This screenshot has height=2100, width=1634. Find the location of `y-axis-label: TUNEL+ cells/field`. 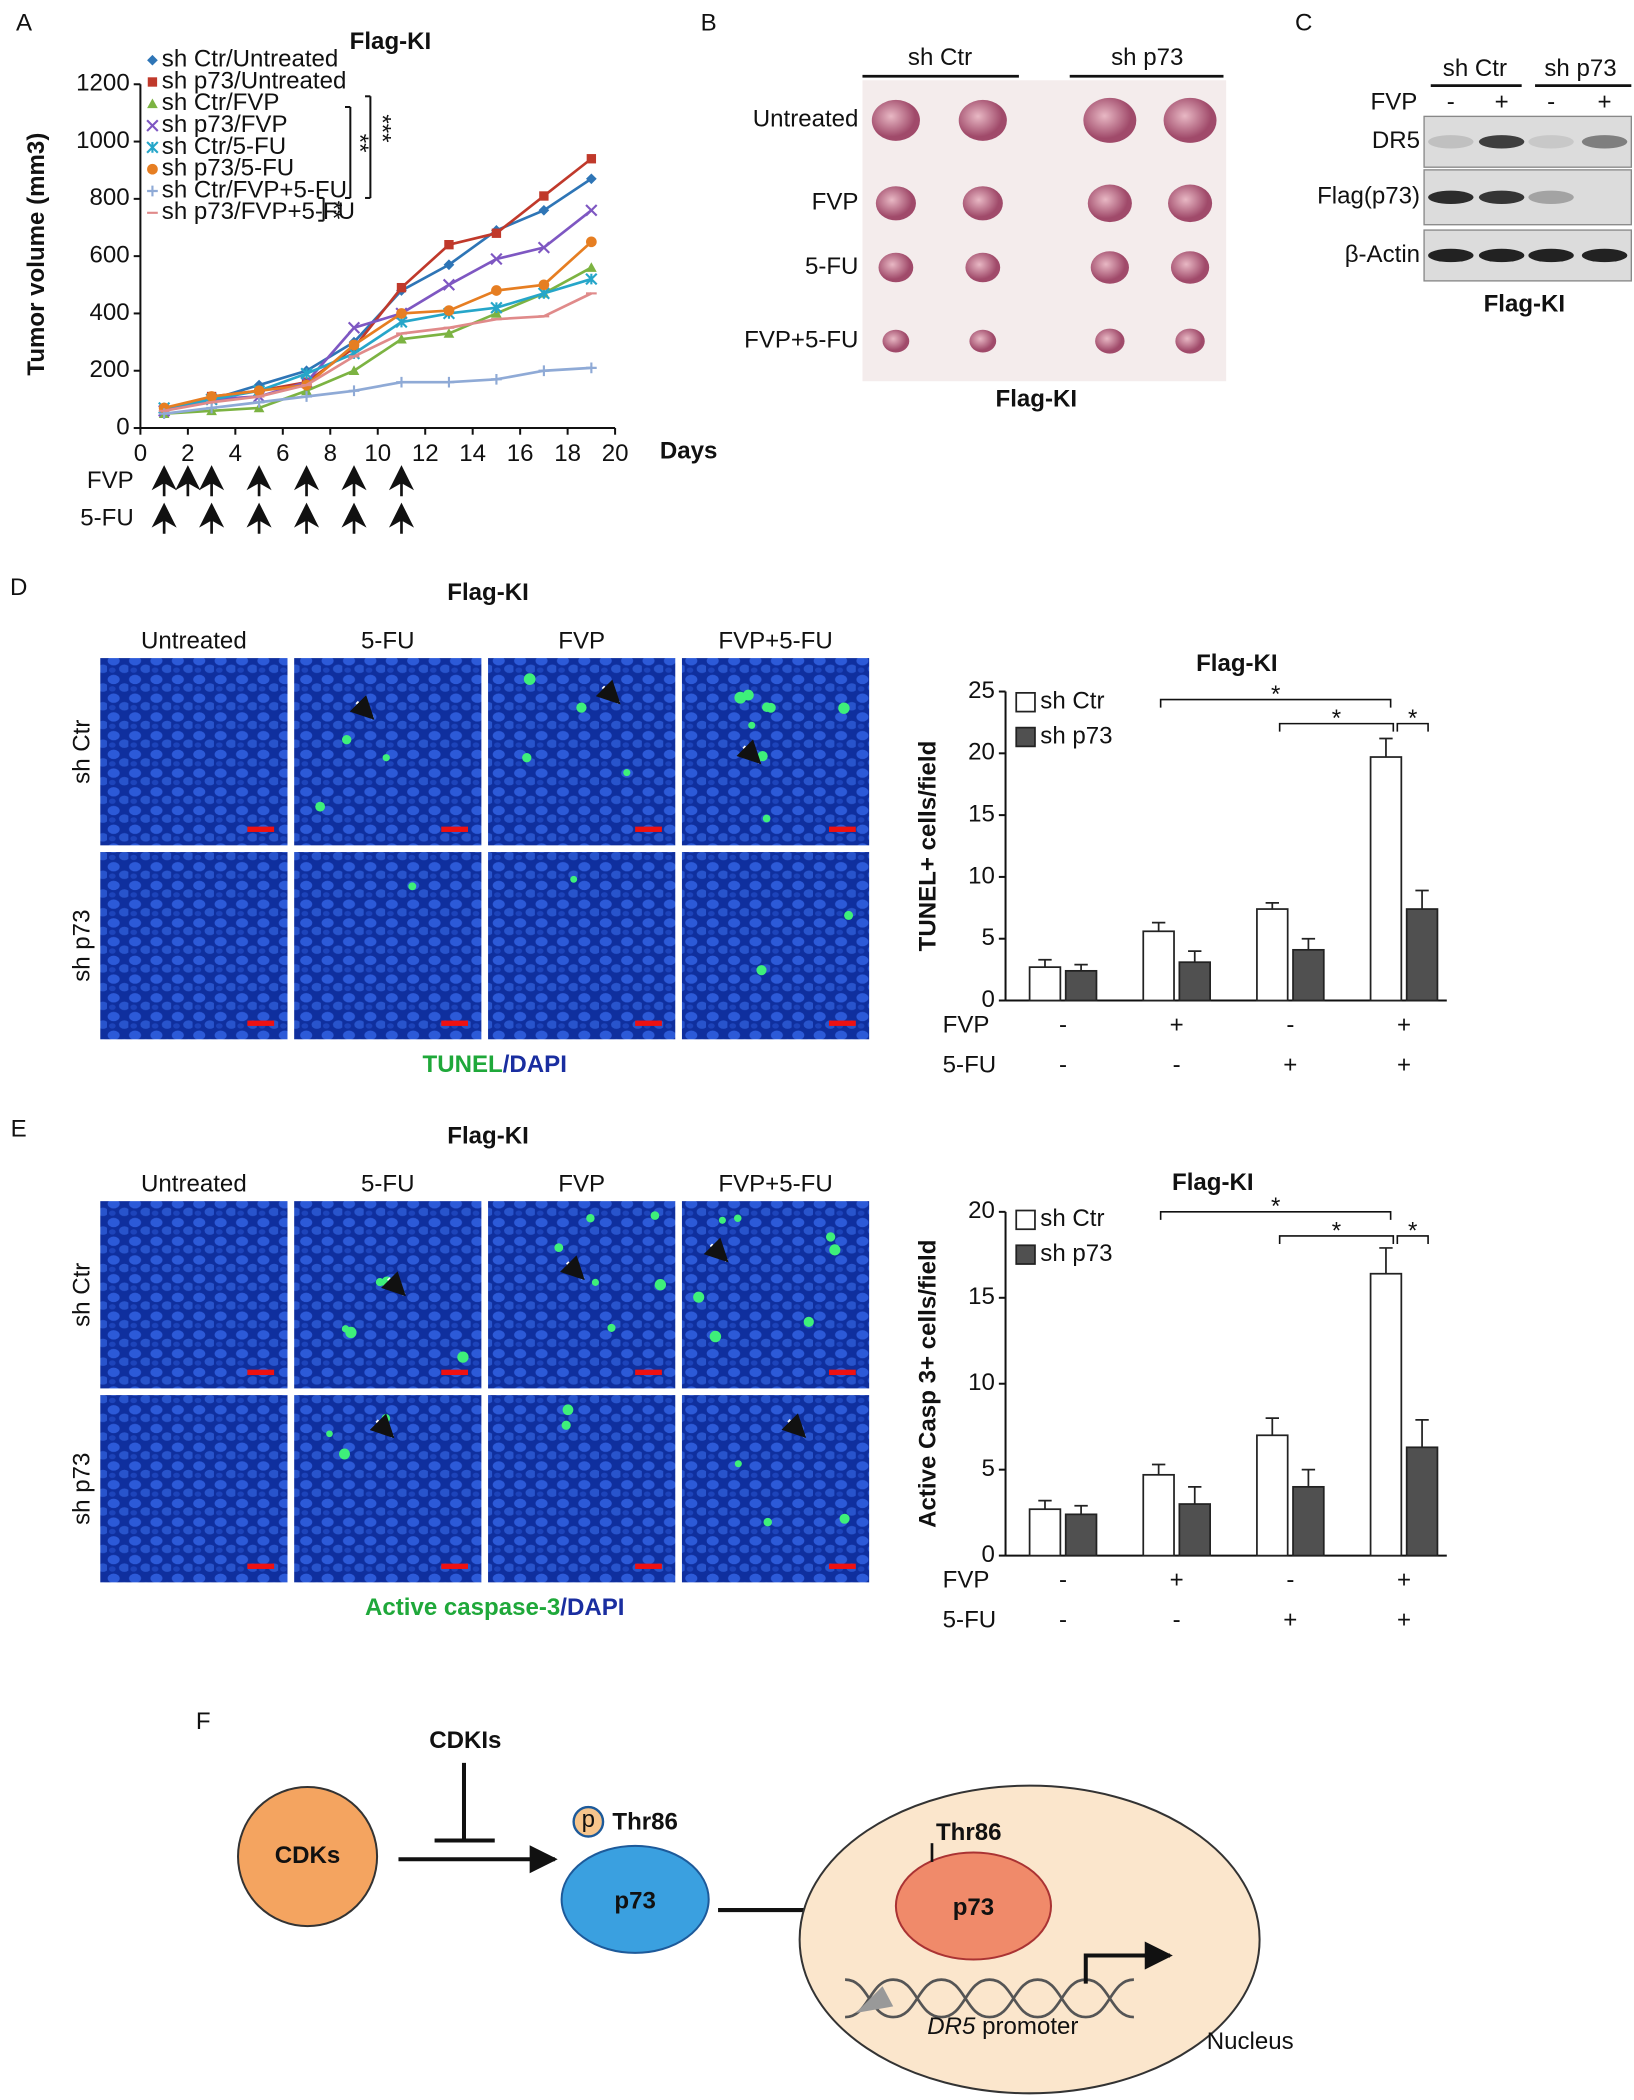

y-axis-label: TUNEL+ cells/field is located at coordinates (928, 846).